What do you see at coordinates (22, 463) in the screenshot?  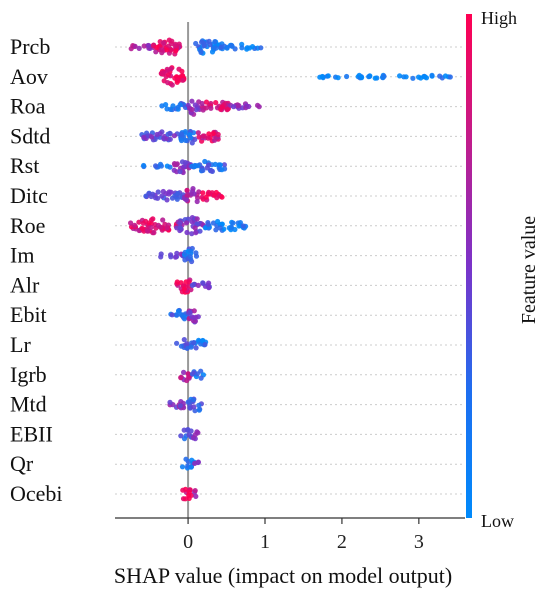 I see `feature-label: Qr` at bounding box center [22, 463].